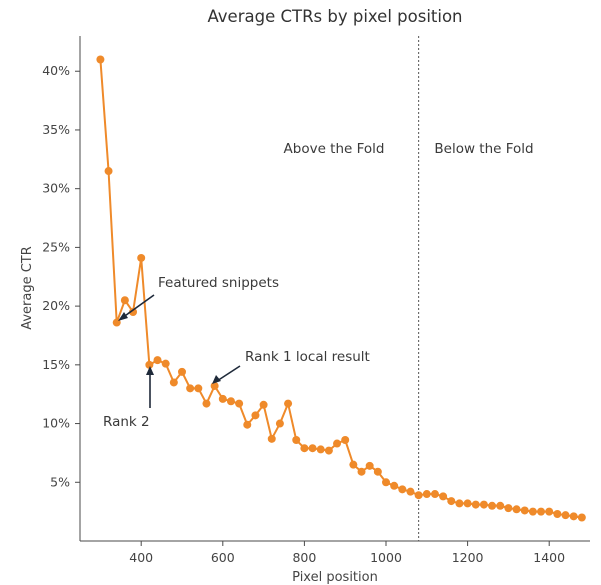 The width and height of the screenshot is (601, 585). What do you see at coordinates (56, 305) in the screenshot?
I see `y-tick-label-20: 20%` at bounding box center [56, 305].